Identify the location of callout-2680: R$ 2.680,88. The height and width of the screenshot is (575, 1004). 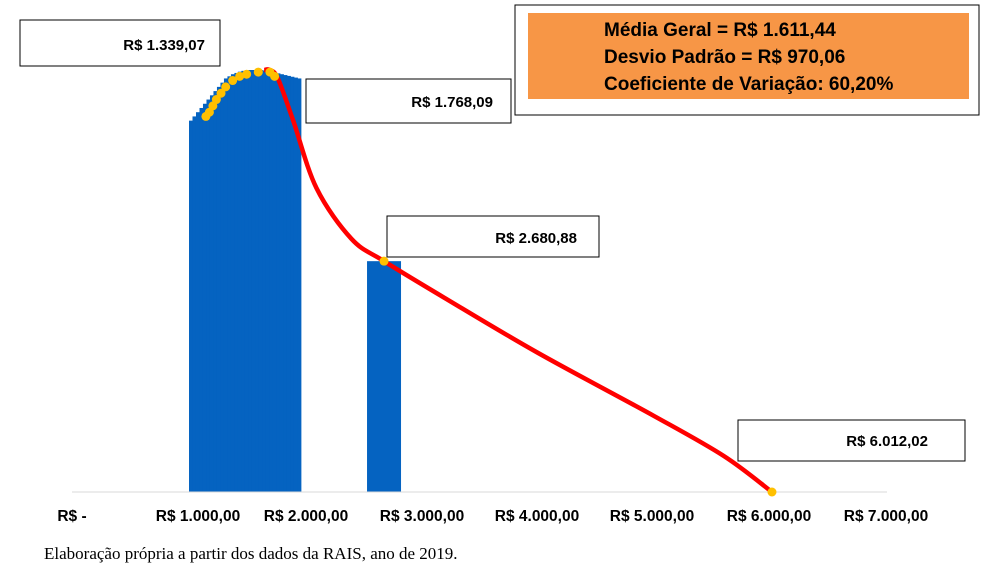
(493, 236).